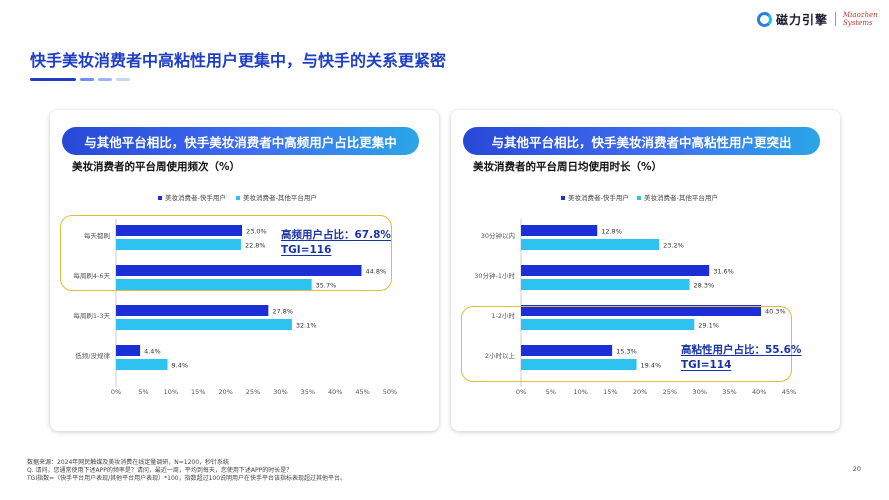  I want to click on data-label: 44.8%, so click(376, 272).